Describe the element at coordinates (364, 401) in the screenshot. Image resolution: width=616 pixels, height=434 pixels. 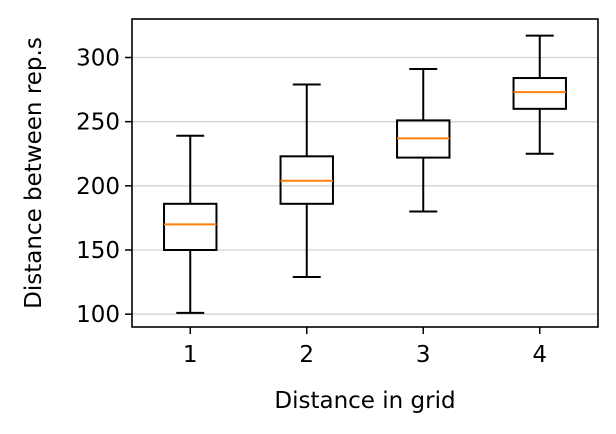
I see `x-axis-label: Distance in grid` at that location.